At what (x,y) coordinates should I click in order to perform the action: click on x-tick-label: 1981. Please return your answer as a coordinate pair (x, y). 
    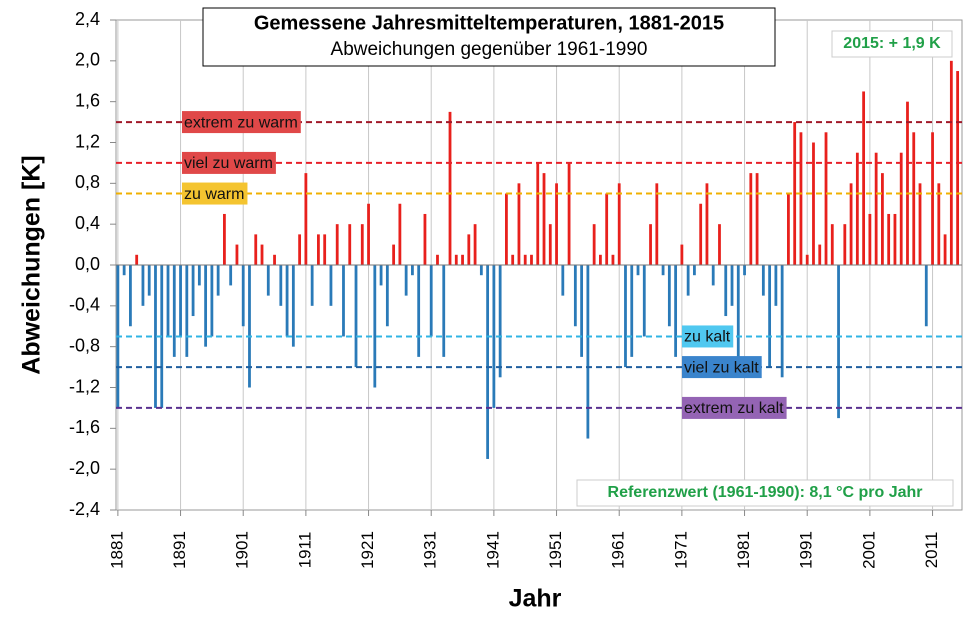
    Looking at the image, I should click on (743, 550).